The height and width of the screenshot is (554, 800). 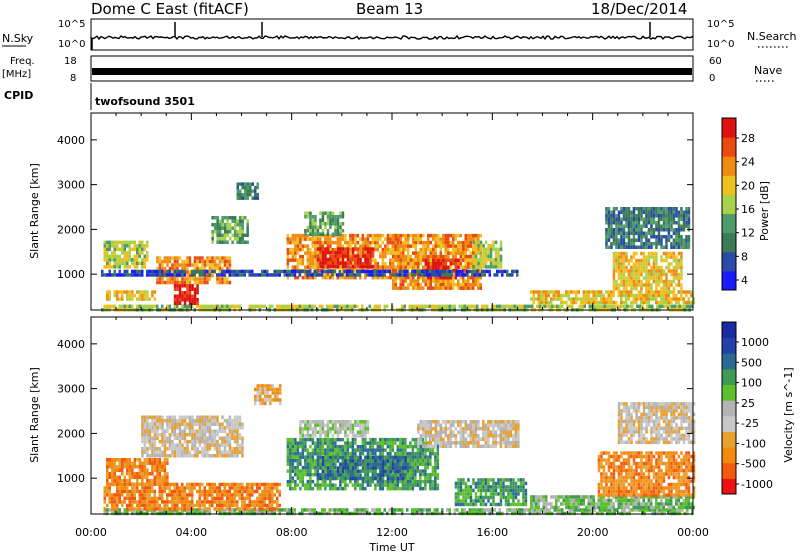 What do you see at coordinates (71, 185) in the screenshot?
I see `power-y-tick-label: 3000` at bounding box center [71, 185].